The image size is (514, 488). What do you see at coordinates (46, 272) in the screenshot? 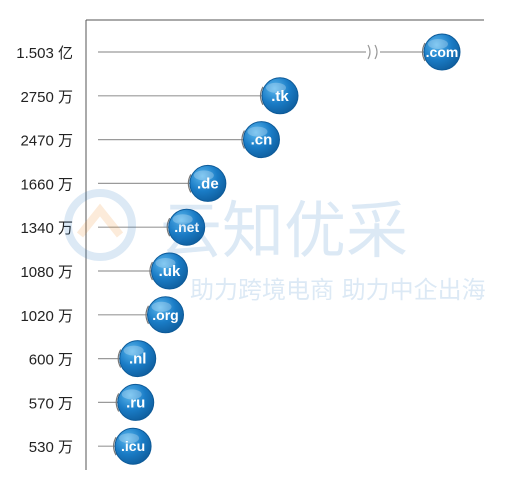
I see `value-label-uk: 1080 万` at bounding box center [46, 272].